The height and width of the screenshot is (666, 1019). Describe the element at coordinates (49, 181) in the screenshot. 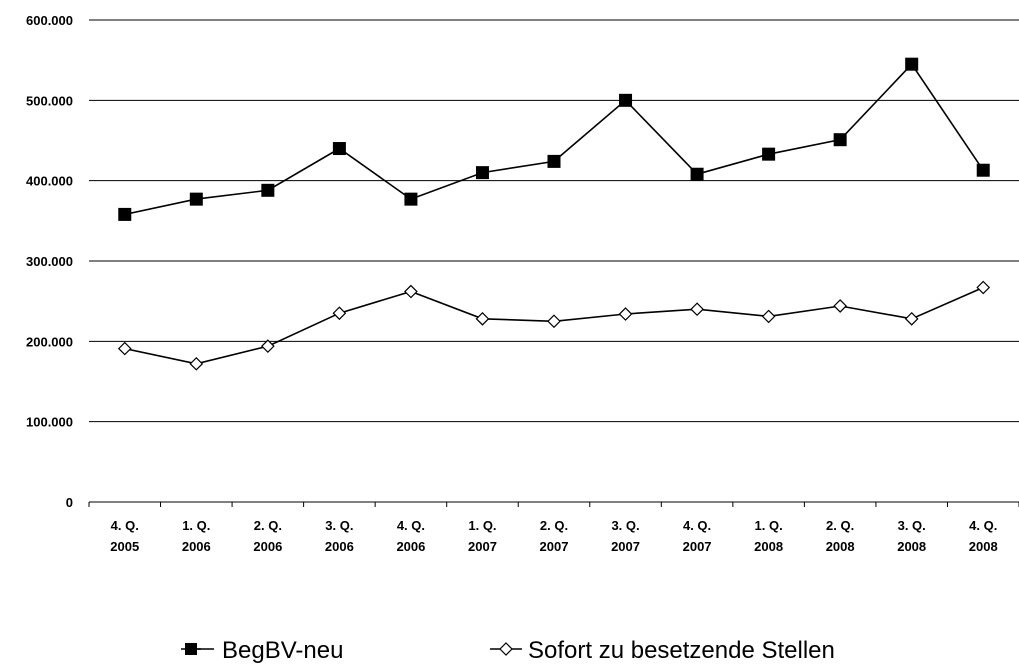

I see `y-tick-label: 400.000` at that location.